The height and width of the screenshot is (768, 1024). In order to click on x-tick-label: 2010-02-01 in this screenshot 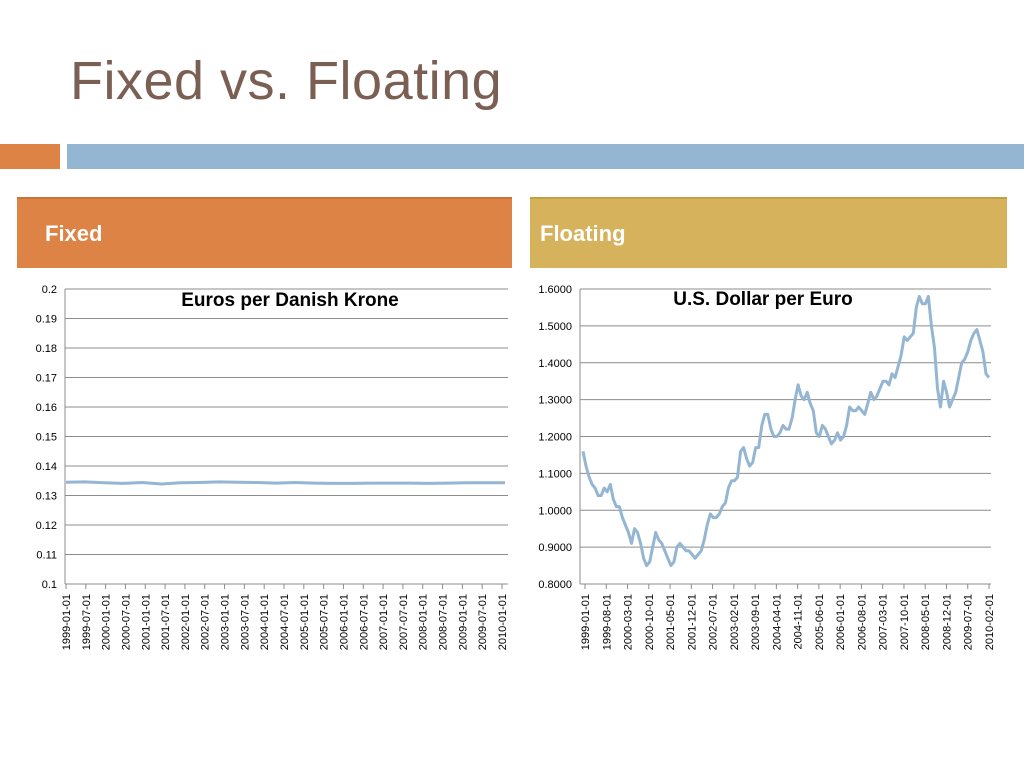, I will do `click(990, 622)`.